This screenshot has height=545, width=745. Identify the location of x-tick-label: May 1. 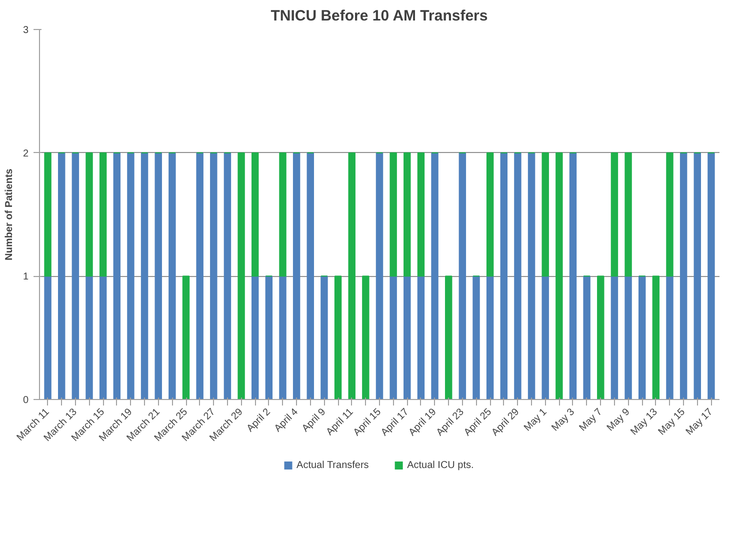
(536, 420).